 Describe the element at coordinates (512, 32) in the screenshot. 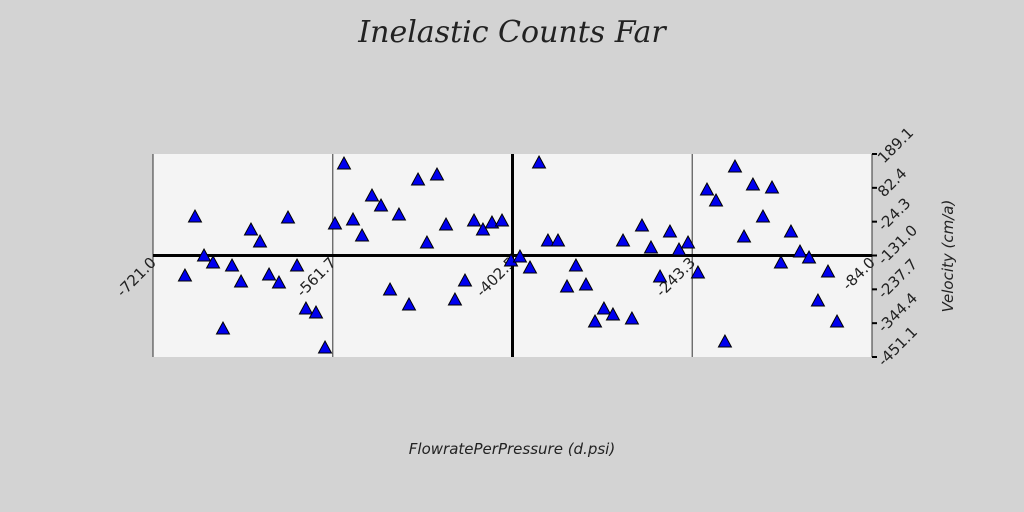

I see `chart-title: Inelastic Counts Far` at that location.